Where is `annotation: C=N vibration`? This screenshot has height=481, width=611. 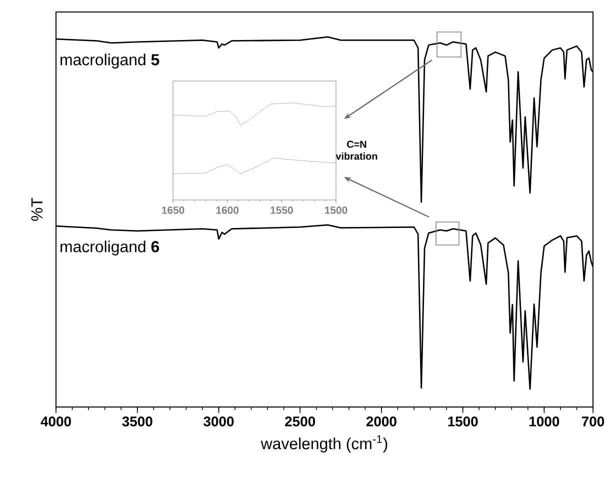 annotation: C=N vibration is located at coordinates (357, 150).